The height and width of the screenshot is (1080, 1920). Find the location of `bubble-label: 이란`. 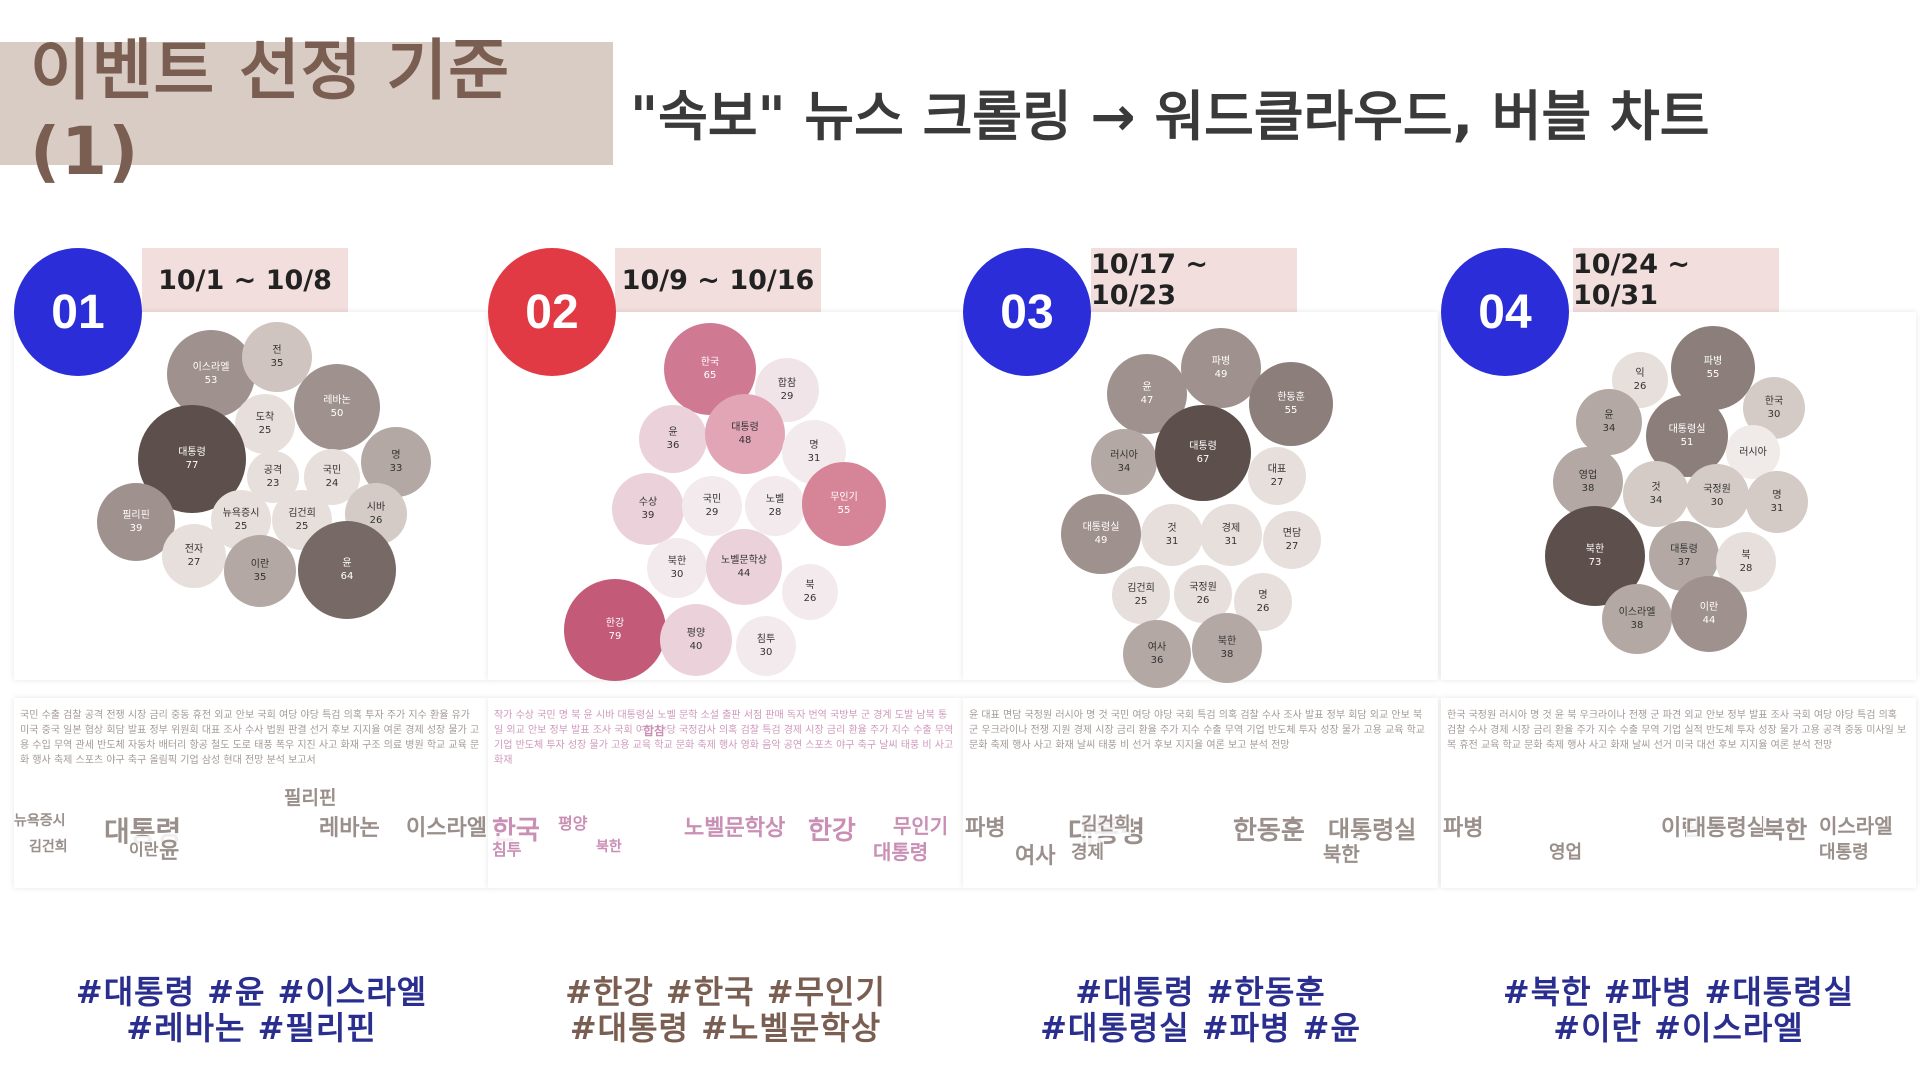

bubble-label: 이란 is located at coordinates (1709, 607).